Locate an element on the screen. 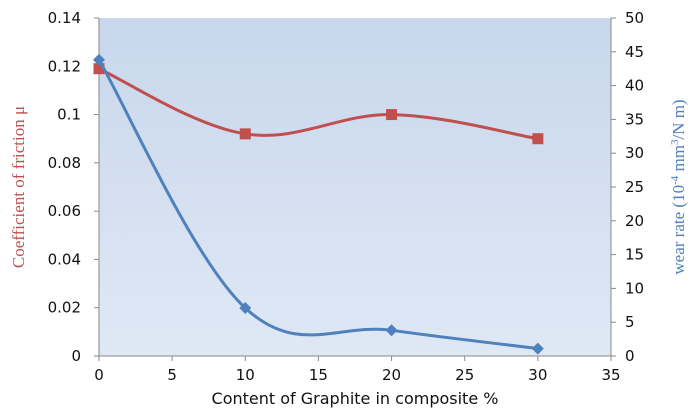 The image size is (690, 410). y-left-tick-labels: 0 0.02 0.04 0.06 0.08 0.1 0.12 0.14 is located at coordinates (64, 187).